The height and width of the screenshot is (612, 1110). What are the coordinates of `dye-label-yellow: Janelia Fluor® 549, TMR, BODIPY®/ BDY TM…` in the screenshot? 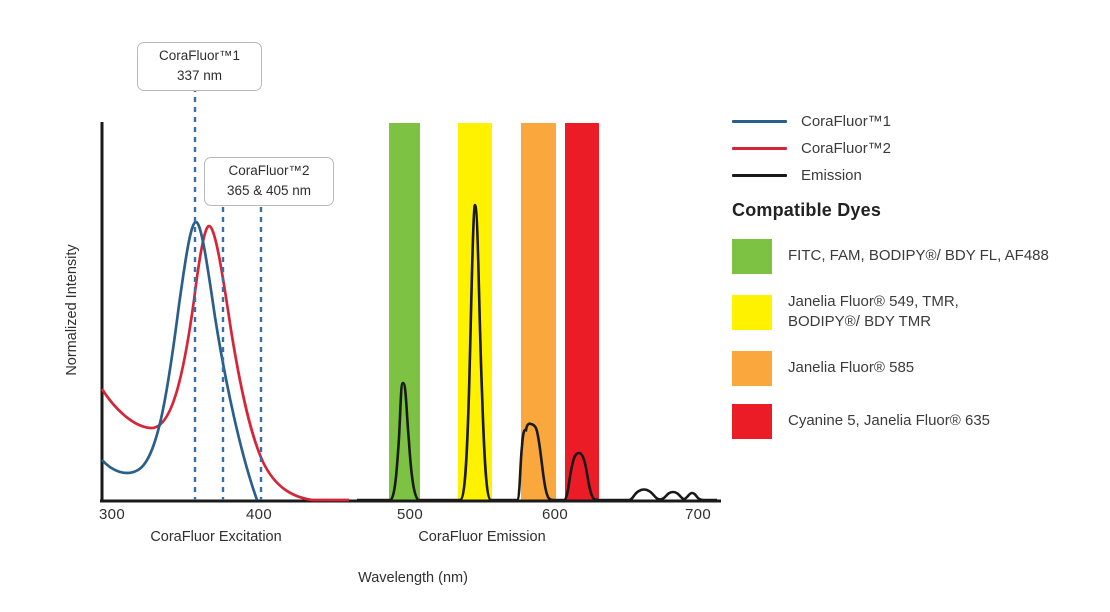 It's located at (873, 312).